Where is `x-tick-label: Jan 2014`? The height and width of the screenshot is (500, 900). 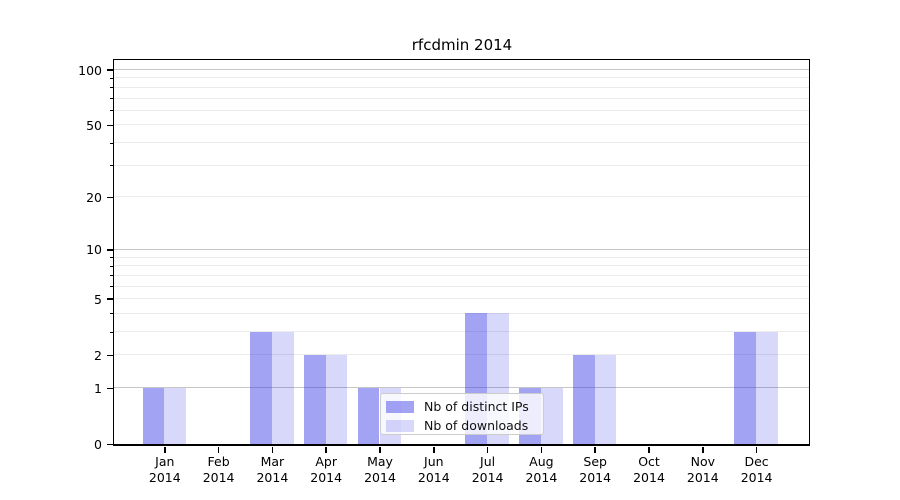 x-tick-label: Jan 2014 is located at coordinates (164, 469).